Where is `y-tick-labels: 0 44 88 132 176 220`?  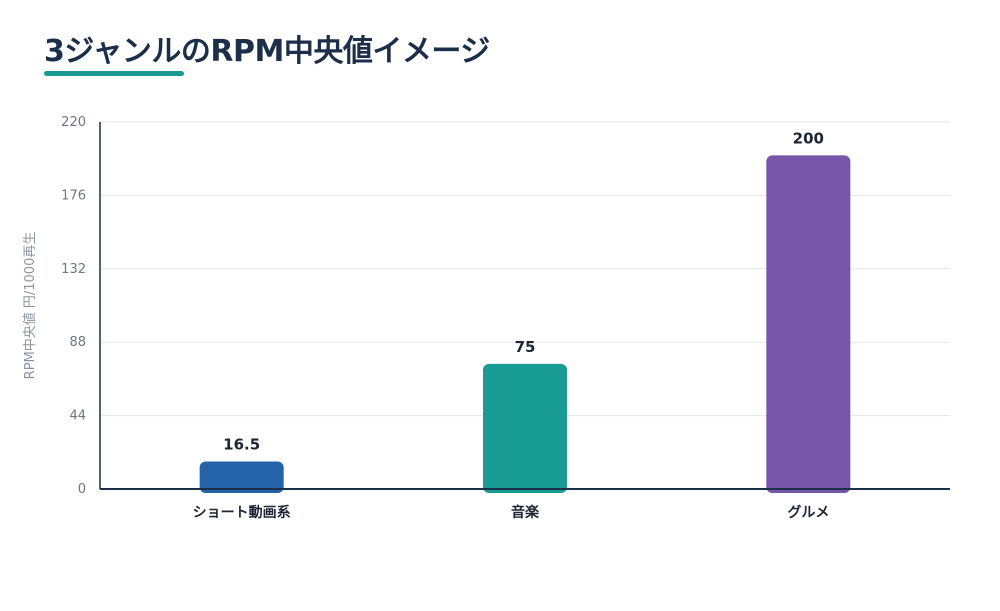 y-tick-labels: 0 44 88 132 176 220 is located at coordinates (73, 306).